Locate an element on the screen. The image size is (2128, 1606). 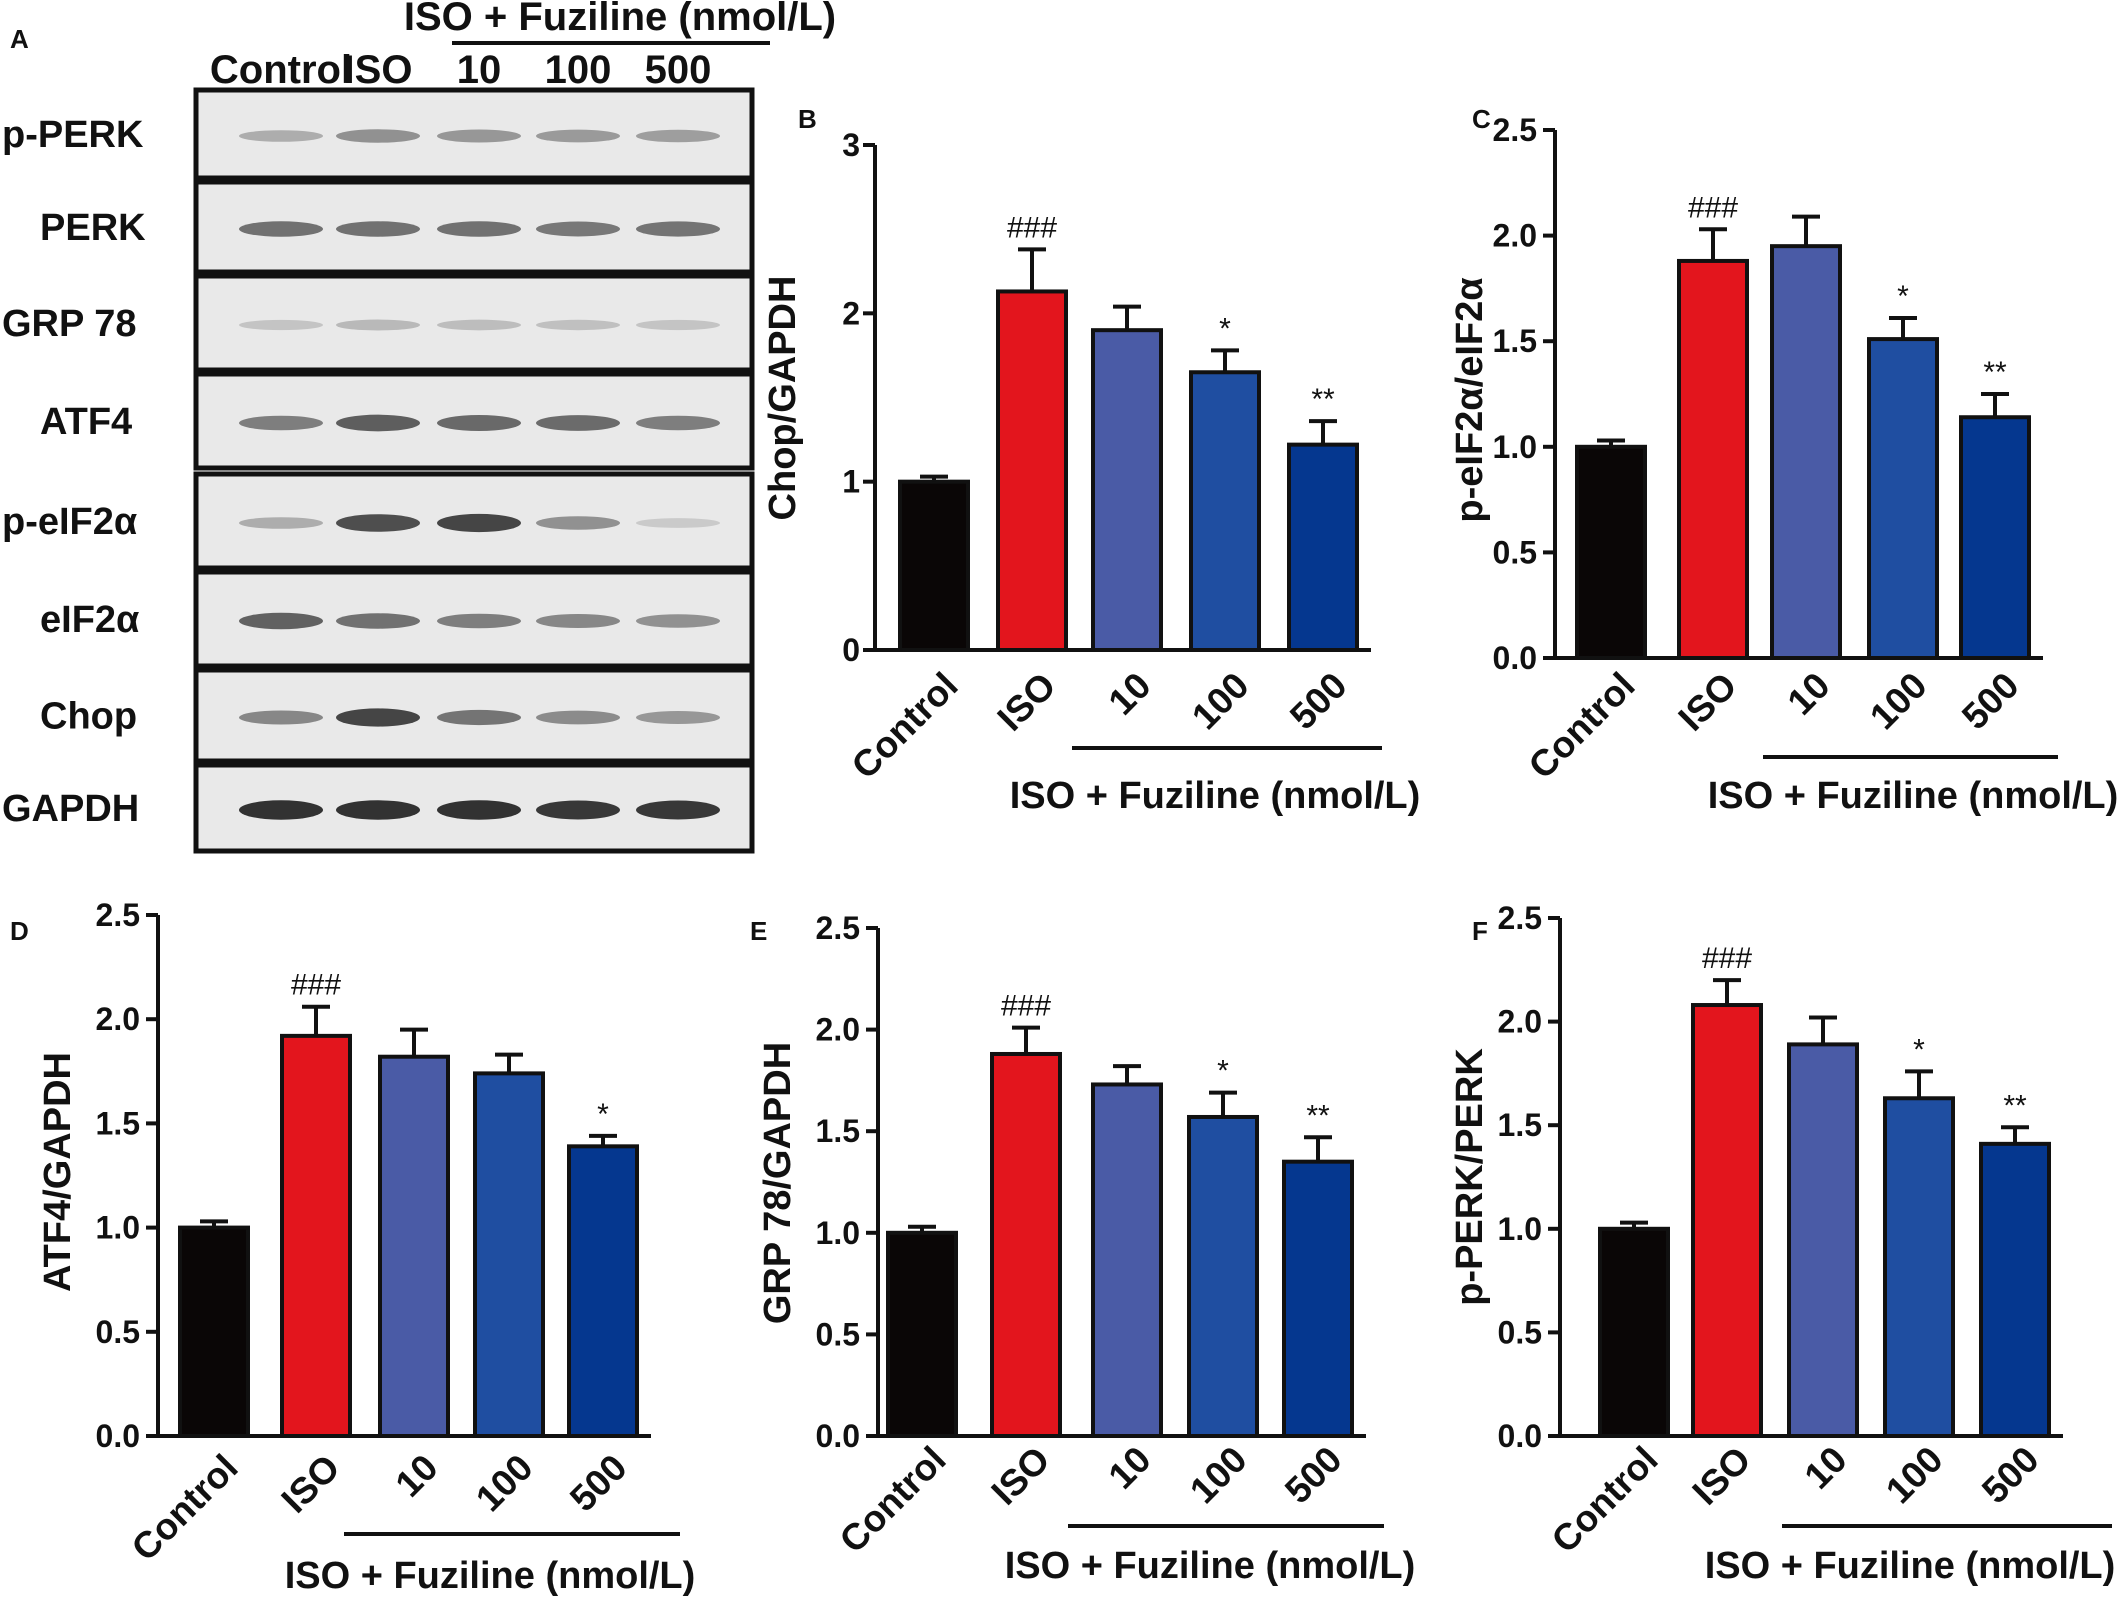
blot-lane-label: 10 is located at coordinates (479, 70).